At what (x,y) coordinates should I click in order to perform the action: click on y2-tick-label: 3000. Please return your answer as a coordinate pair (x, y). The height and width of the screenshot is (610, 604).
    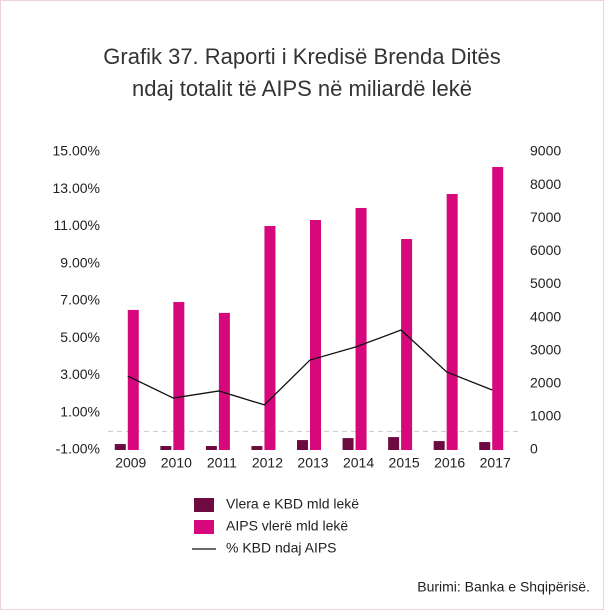
    Looking at the image, I should click on (545, 349).